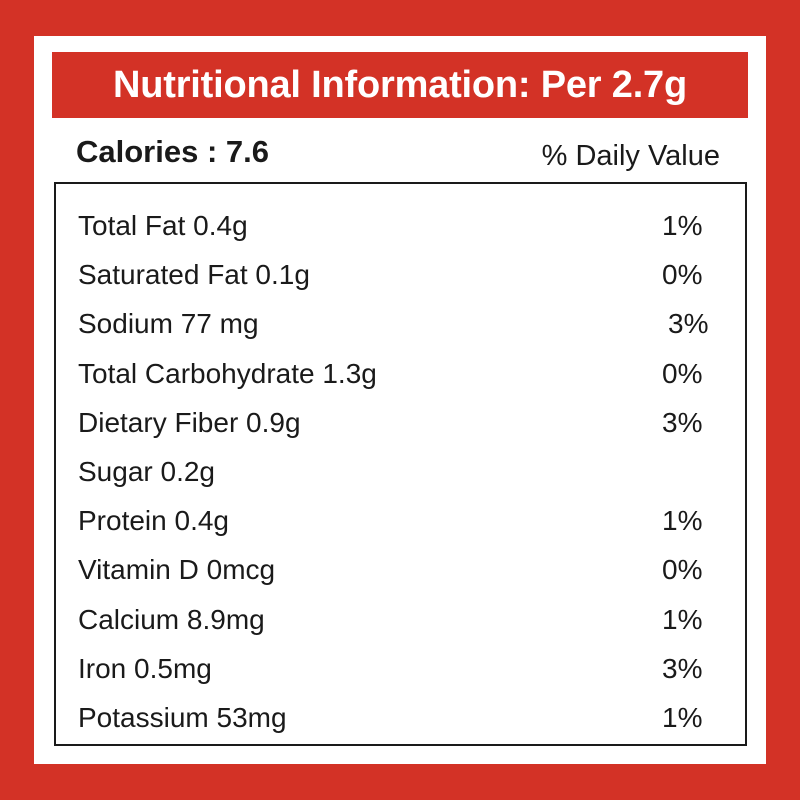 This screenshot has width=800, height=800. I want to click on nutrient-name: Dietary Fiber 0.9g, so click(189, 422).